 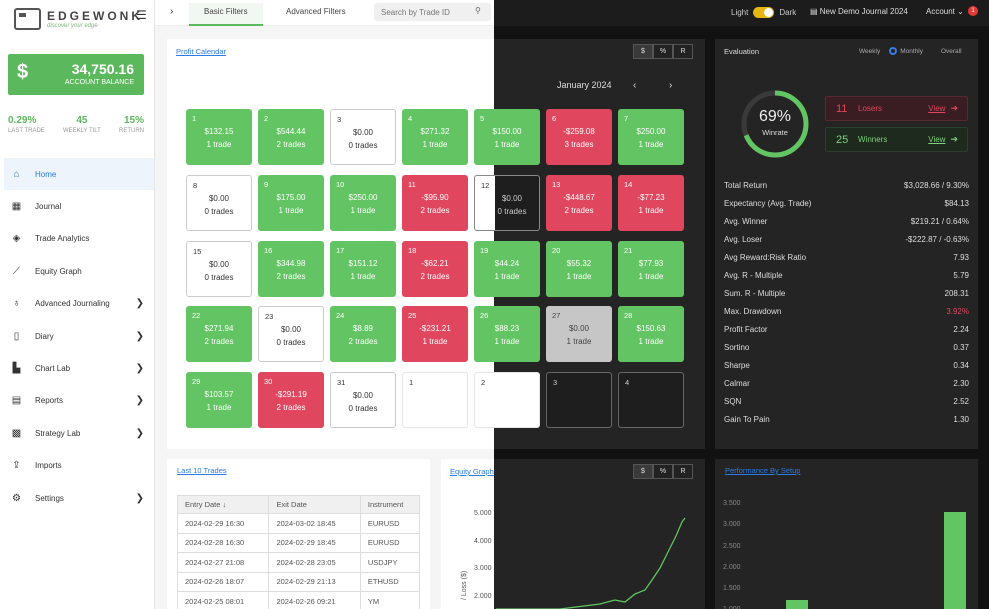 What do you see at coordinates (78, 304) in the screenshot?
I see `sidebar-item-advanced-journaling: ♁ Advanced Journaling ❯` at bounding box center [78, 304].